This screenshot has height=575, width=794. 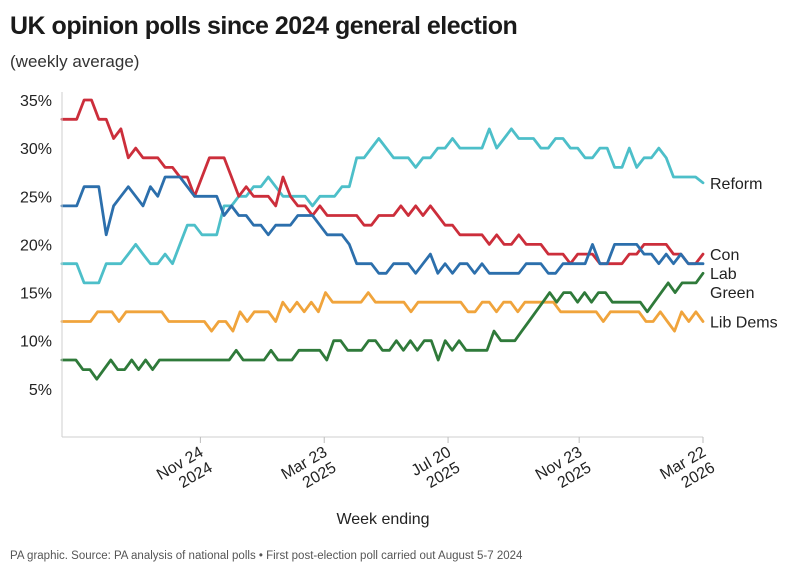 What do you see at coordinates (36, 342) in the screenshot?
I see `y-tick-label: 10%` at bounding box center [36, 342].